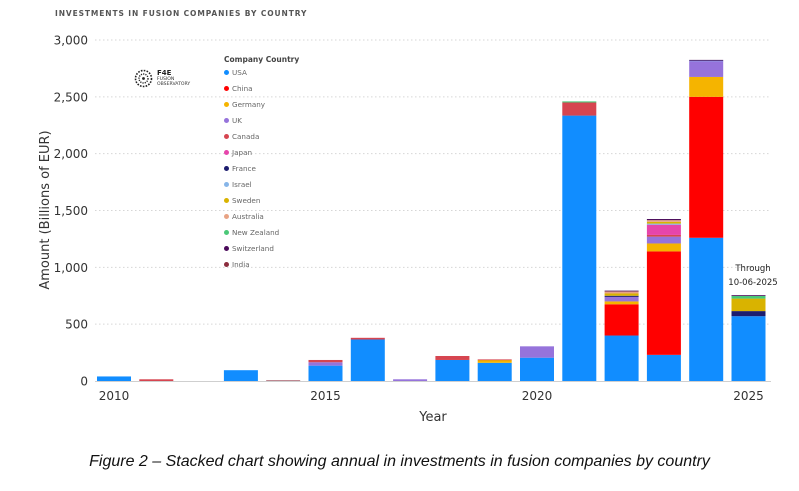  I want to click on bar-stack-2018, so click(452, 368).